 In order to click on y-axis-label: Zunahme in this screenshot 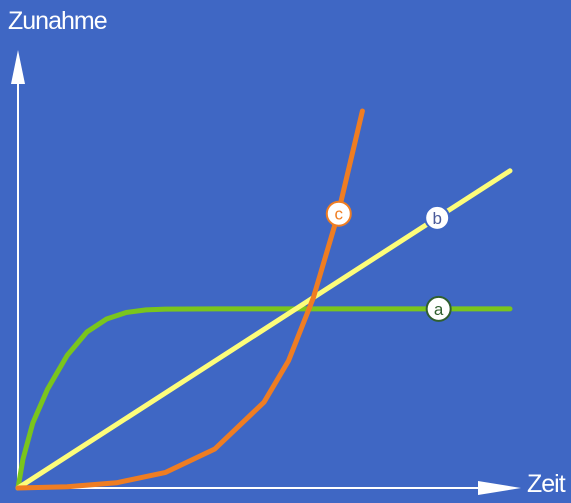, I will do `click(58, 21)`.